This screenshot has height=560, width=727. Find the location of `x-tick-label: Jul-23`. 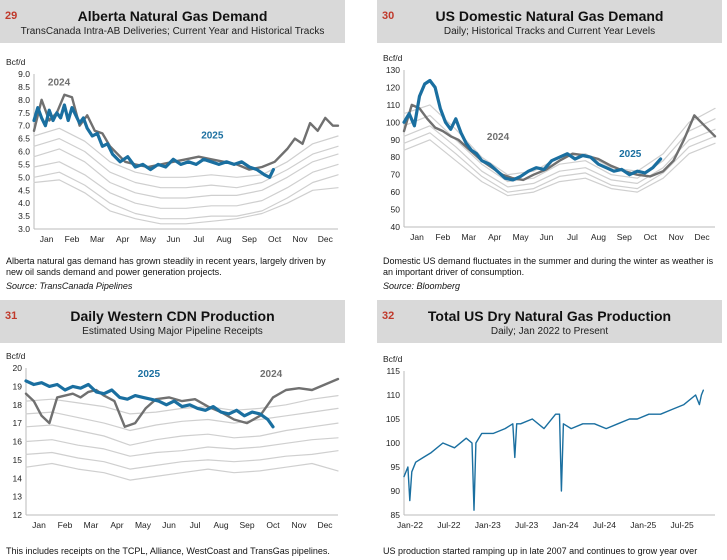

x-tick-label: Jul-23 is located at coordinates (526, 525).